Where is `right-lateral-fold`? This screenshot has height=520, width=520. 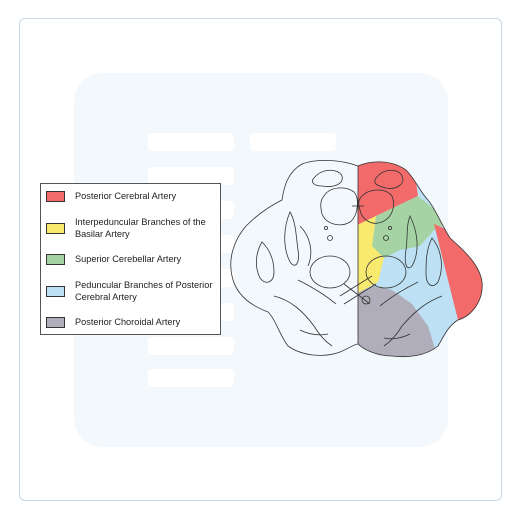 right-lateral-fold is located at coordinates (433, 262).